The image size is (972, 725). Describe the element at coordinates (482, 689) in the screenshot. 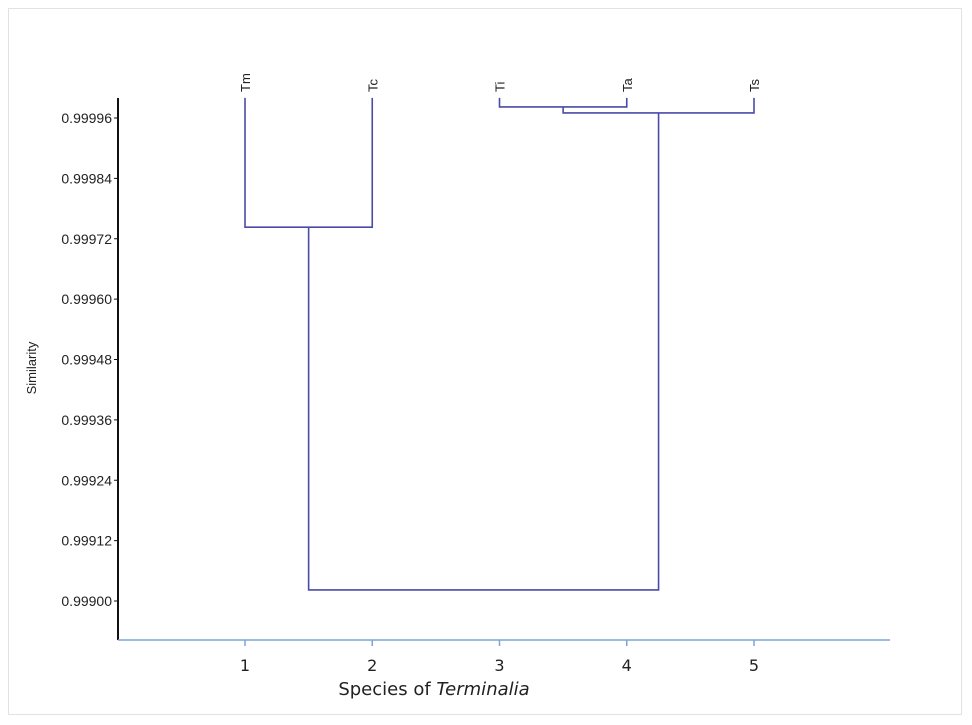

I see `x-axis-label-genus: Terminalia` at that location.